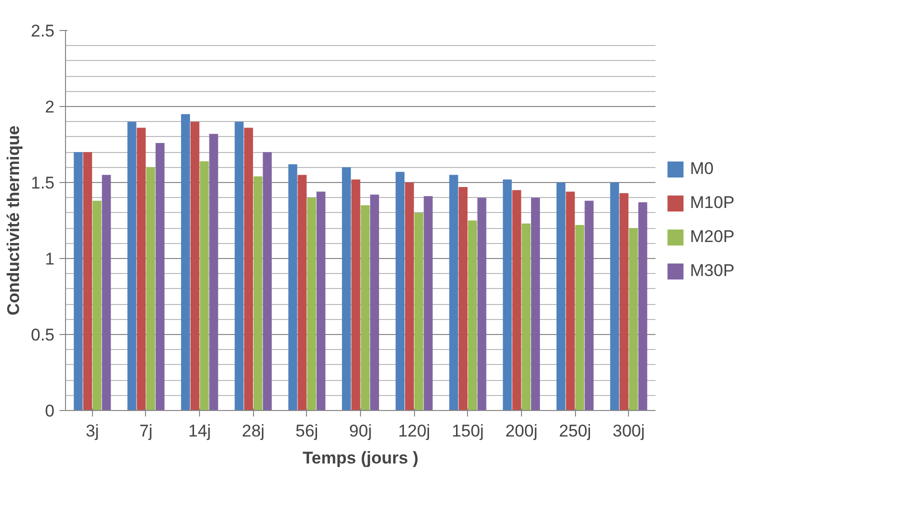 The height and width of the screenshot is (530, 923). I want to click on y-tick-label: 2, so click(50, 107).